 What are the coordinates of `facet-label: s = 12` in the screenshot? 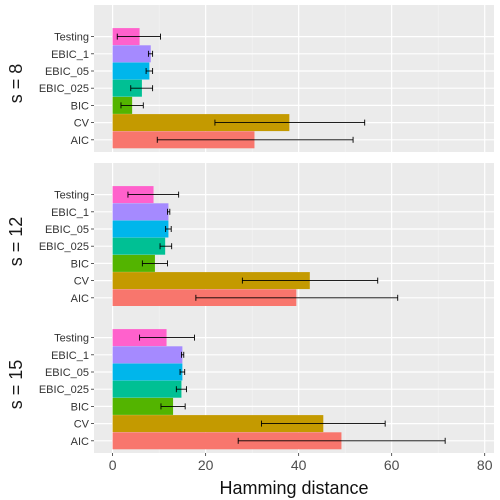 It's located at (16, 242).